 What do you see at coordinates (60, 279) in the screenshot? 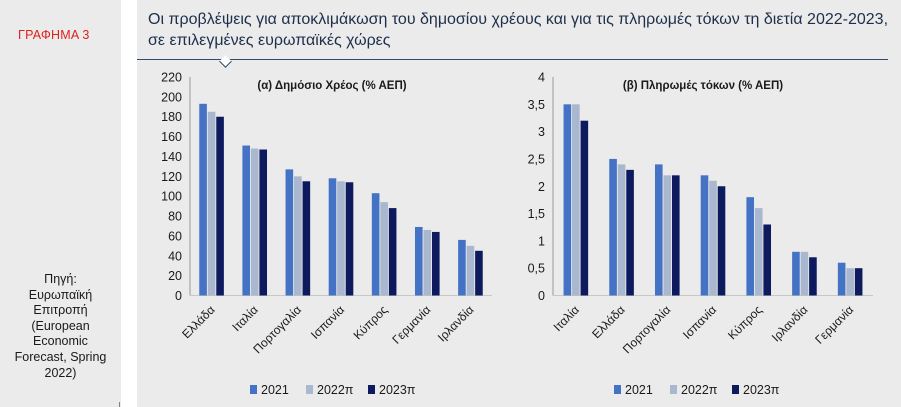
I see `source-line: Πηγή:` at bounding box center [60, 279].